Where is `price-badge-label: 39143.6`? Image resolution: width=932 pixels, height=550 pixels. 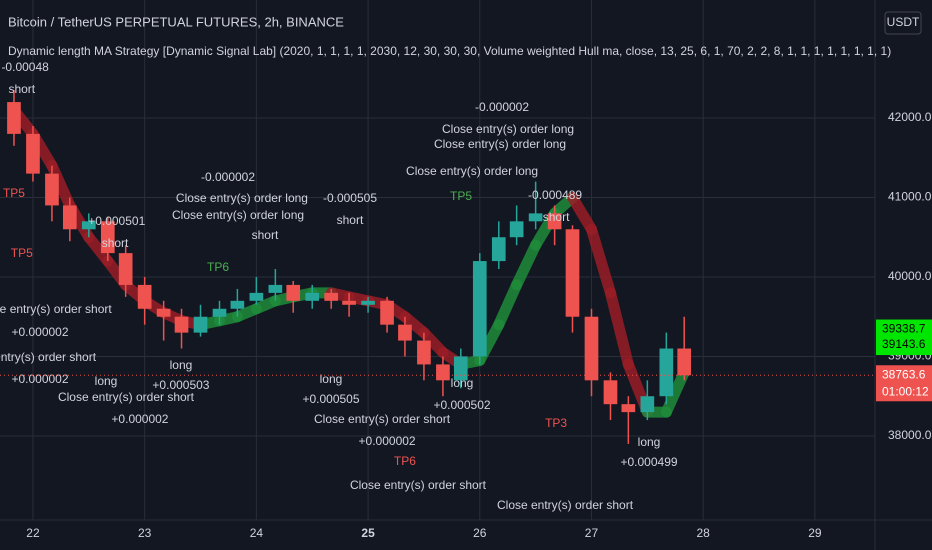 price-badge-label: 39143.6 is located at coordinates (904, 344).